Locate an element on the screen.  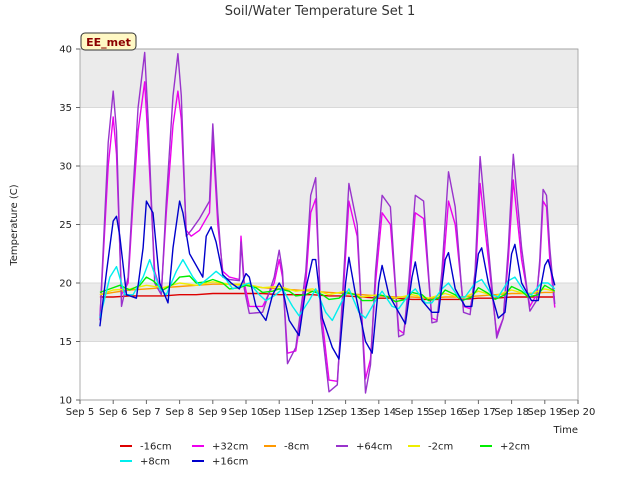
legend-label: -2cm is located at coordinates (440, 447).